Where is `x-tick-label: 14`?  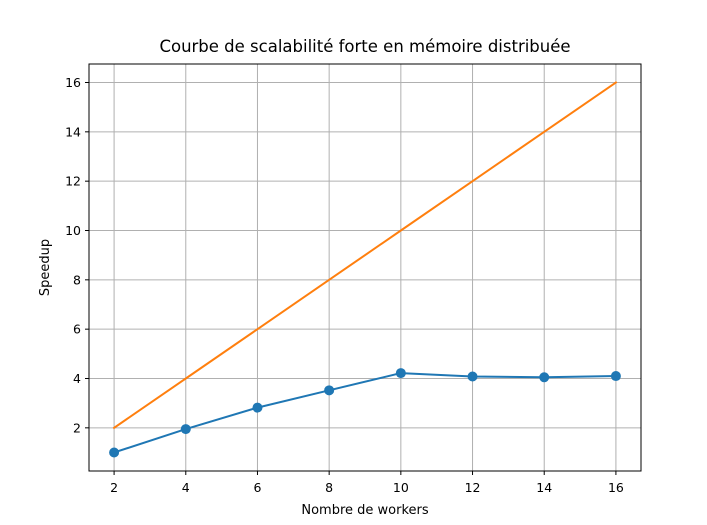 x-tick-label: 14 is located at coordinates (544, 487).